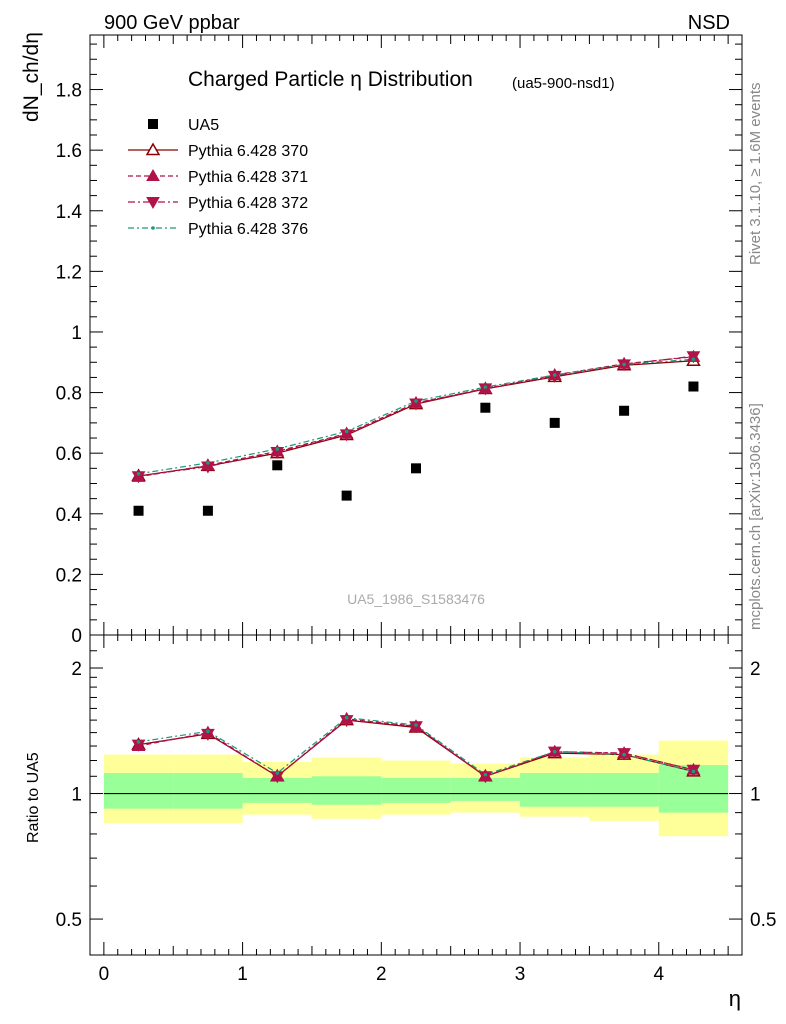 The height and width of the screenshot is (1024, 786). What do you see at coordinates (242, 974) in the screenshot?
I see `x-tick-label: 1` at bounding box center [242, 974].